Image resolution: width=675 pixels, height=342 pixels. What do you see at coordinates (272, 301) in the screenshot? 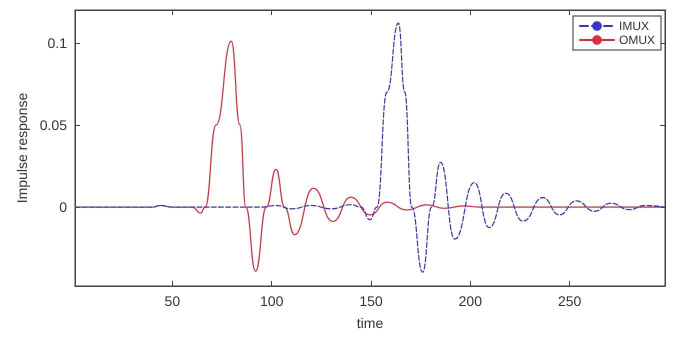
I see `x-tick-label: 100` at bounding box center [272, 301].